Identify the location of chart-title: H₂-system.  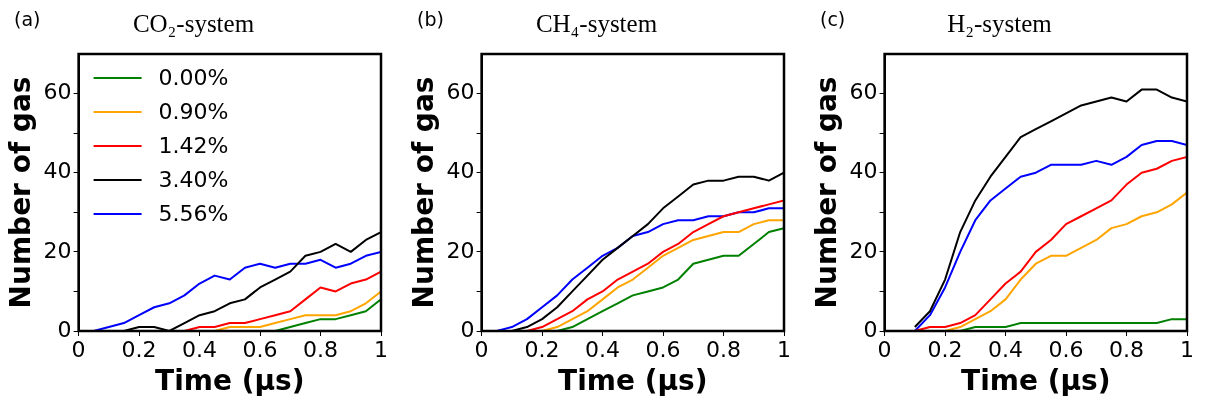
(1000, 23).